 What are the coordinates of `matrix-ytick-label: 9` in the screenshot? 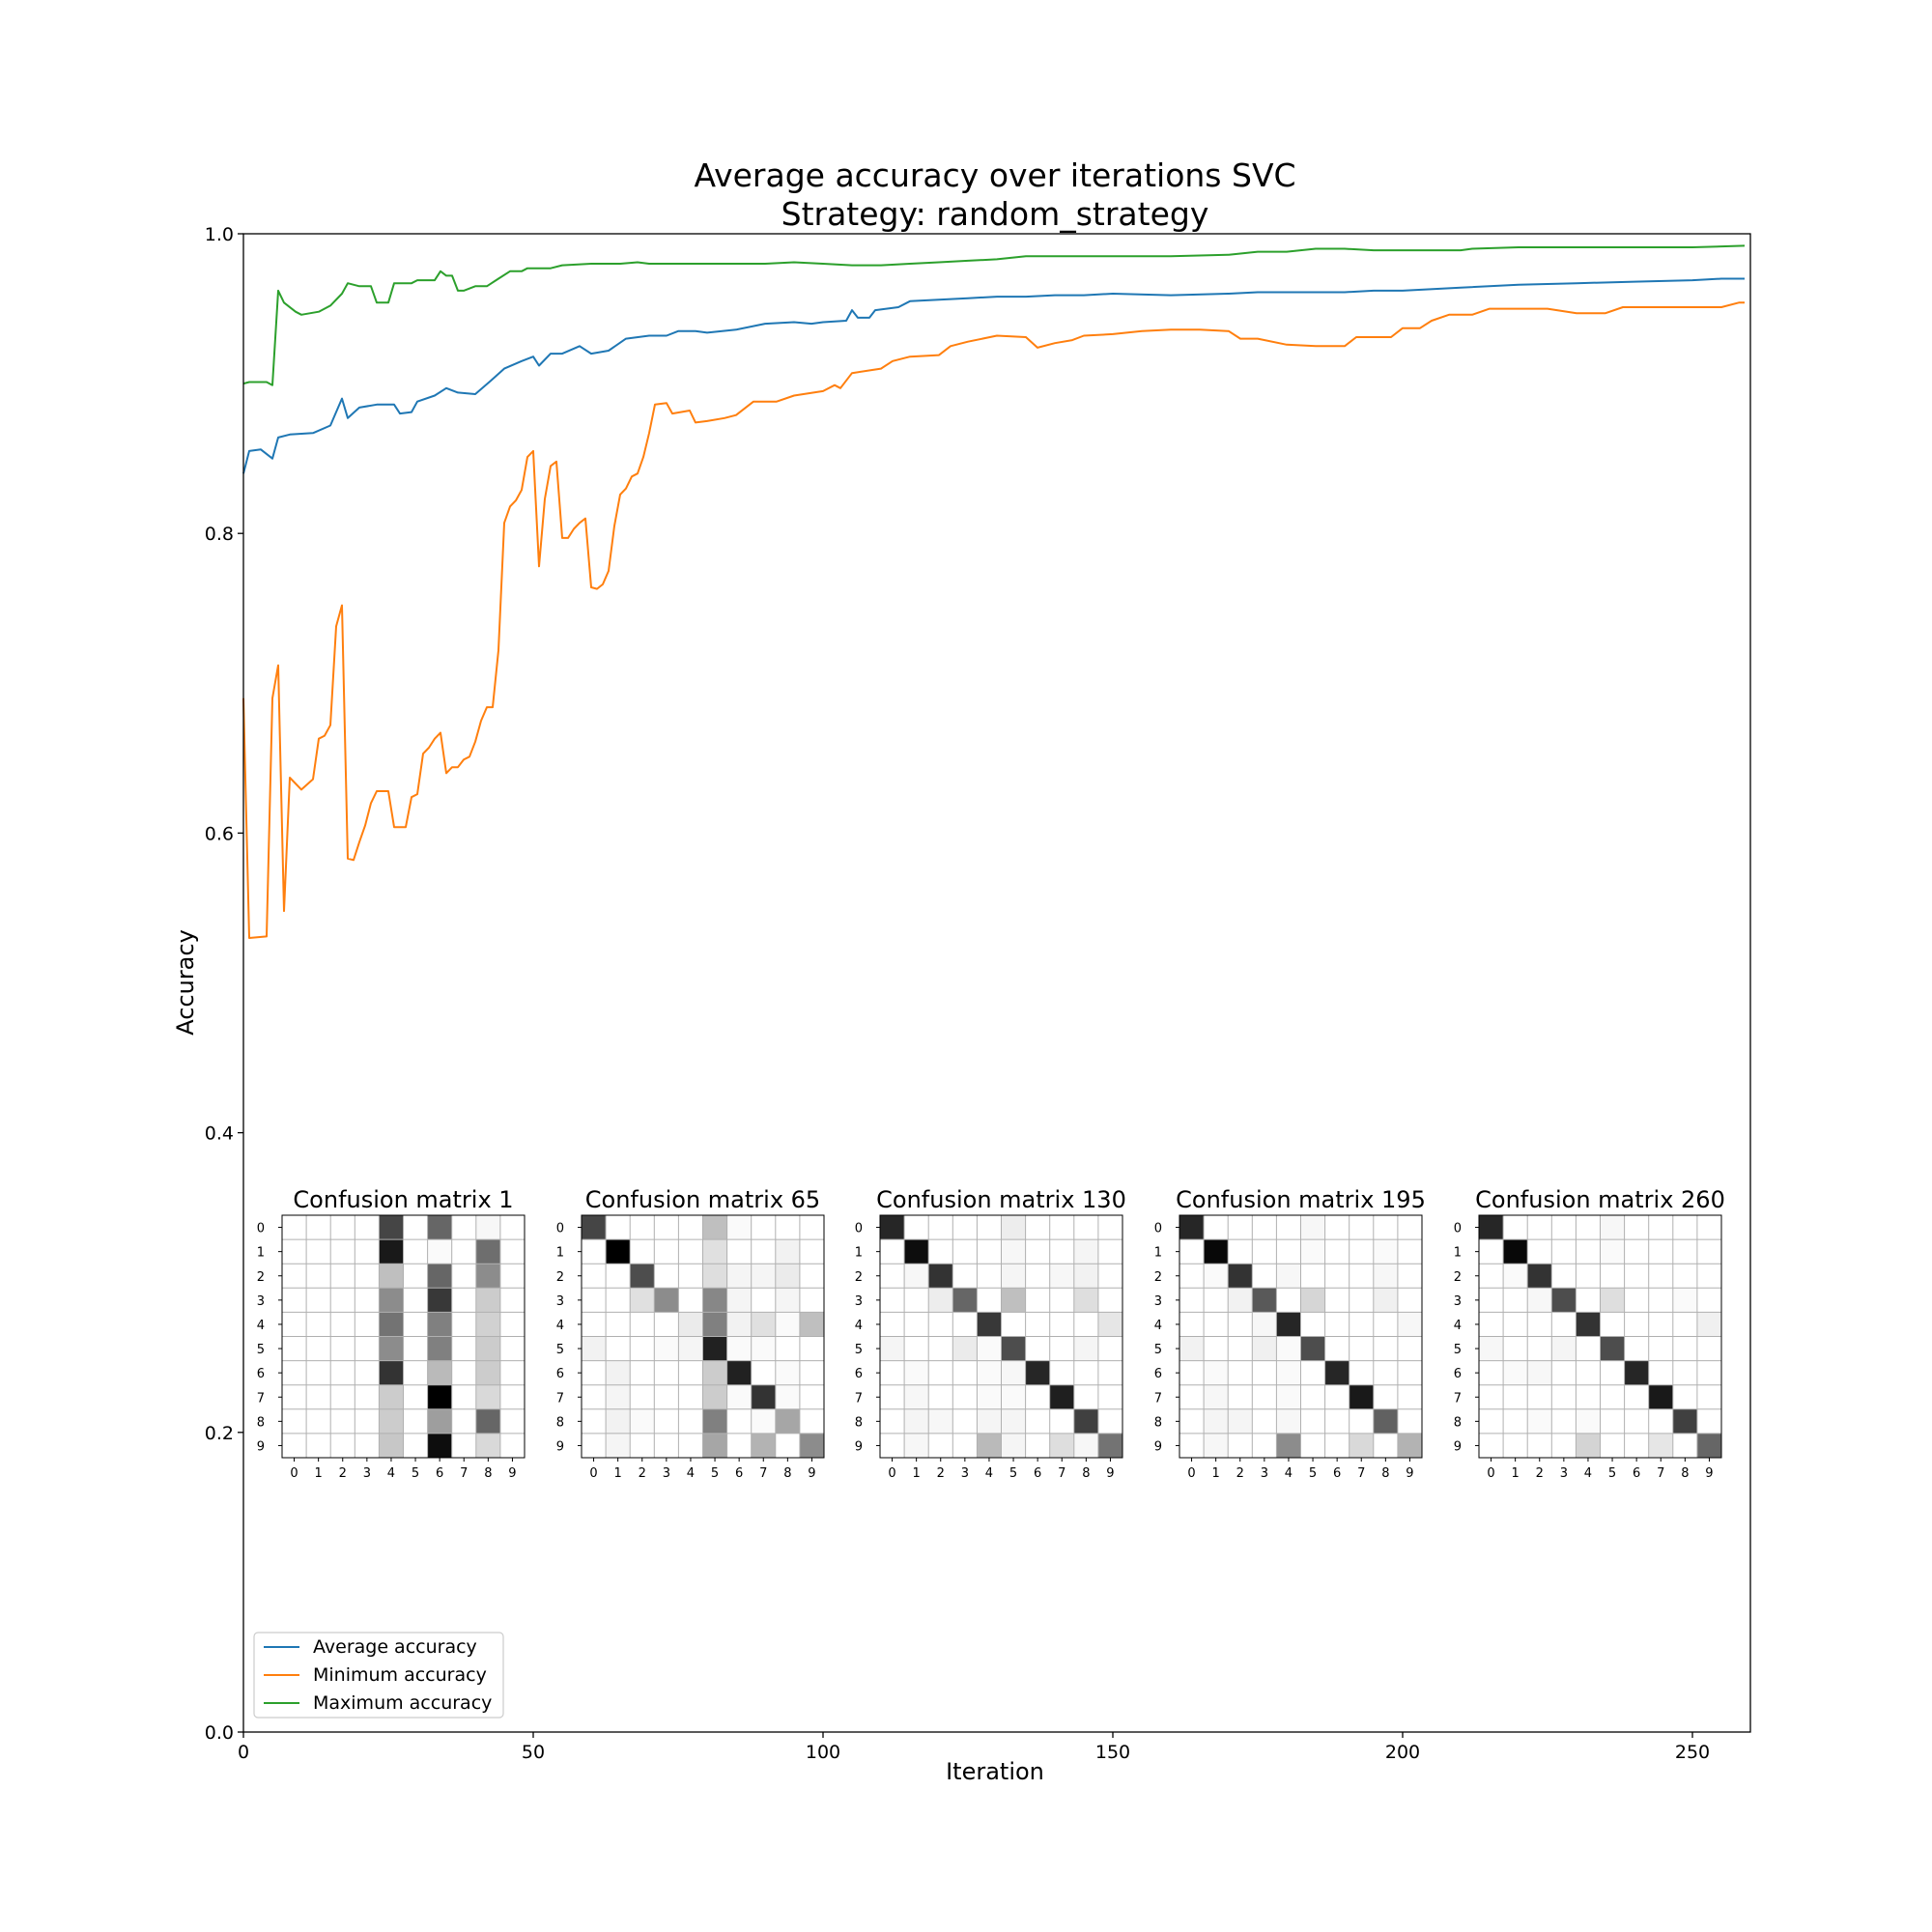 It's located at (261, 1446).